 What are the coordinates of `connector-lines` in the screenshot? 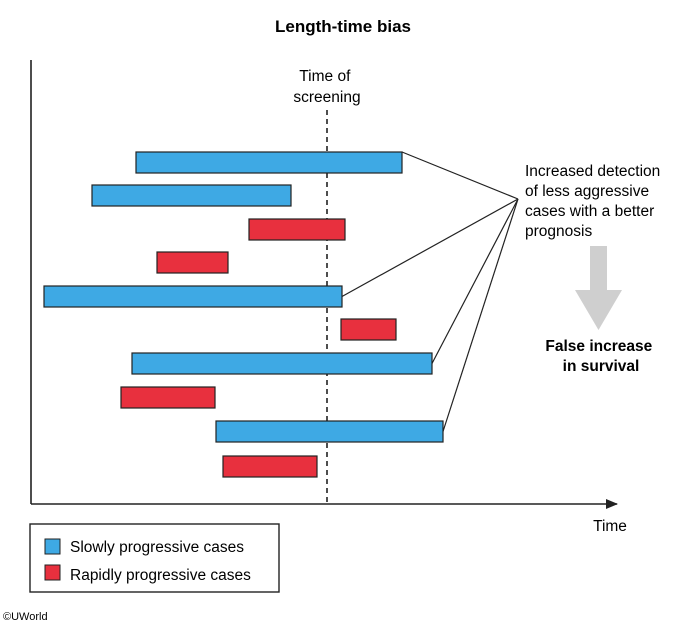 It's located at (430, 291).